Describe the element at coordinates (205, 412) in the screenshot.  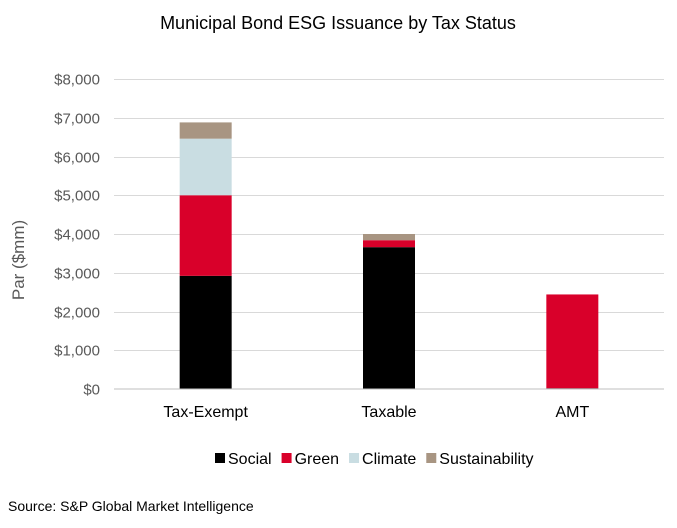
I see `x-category-label: Tax-Exempt` at that location.